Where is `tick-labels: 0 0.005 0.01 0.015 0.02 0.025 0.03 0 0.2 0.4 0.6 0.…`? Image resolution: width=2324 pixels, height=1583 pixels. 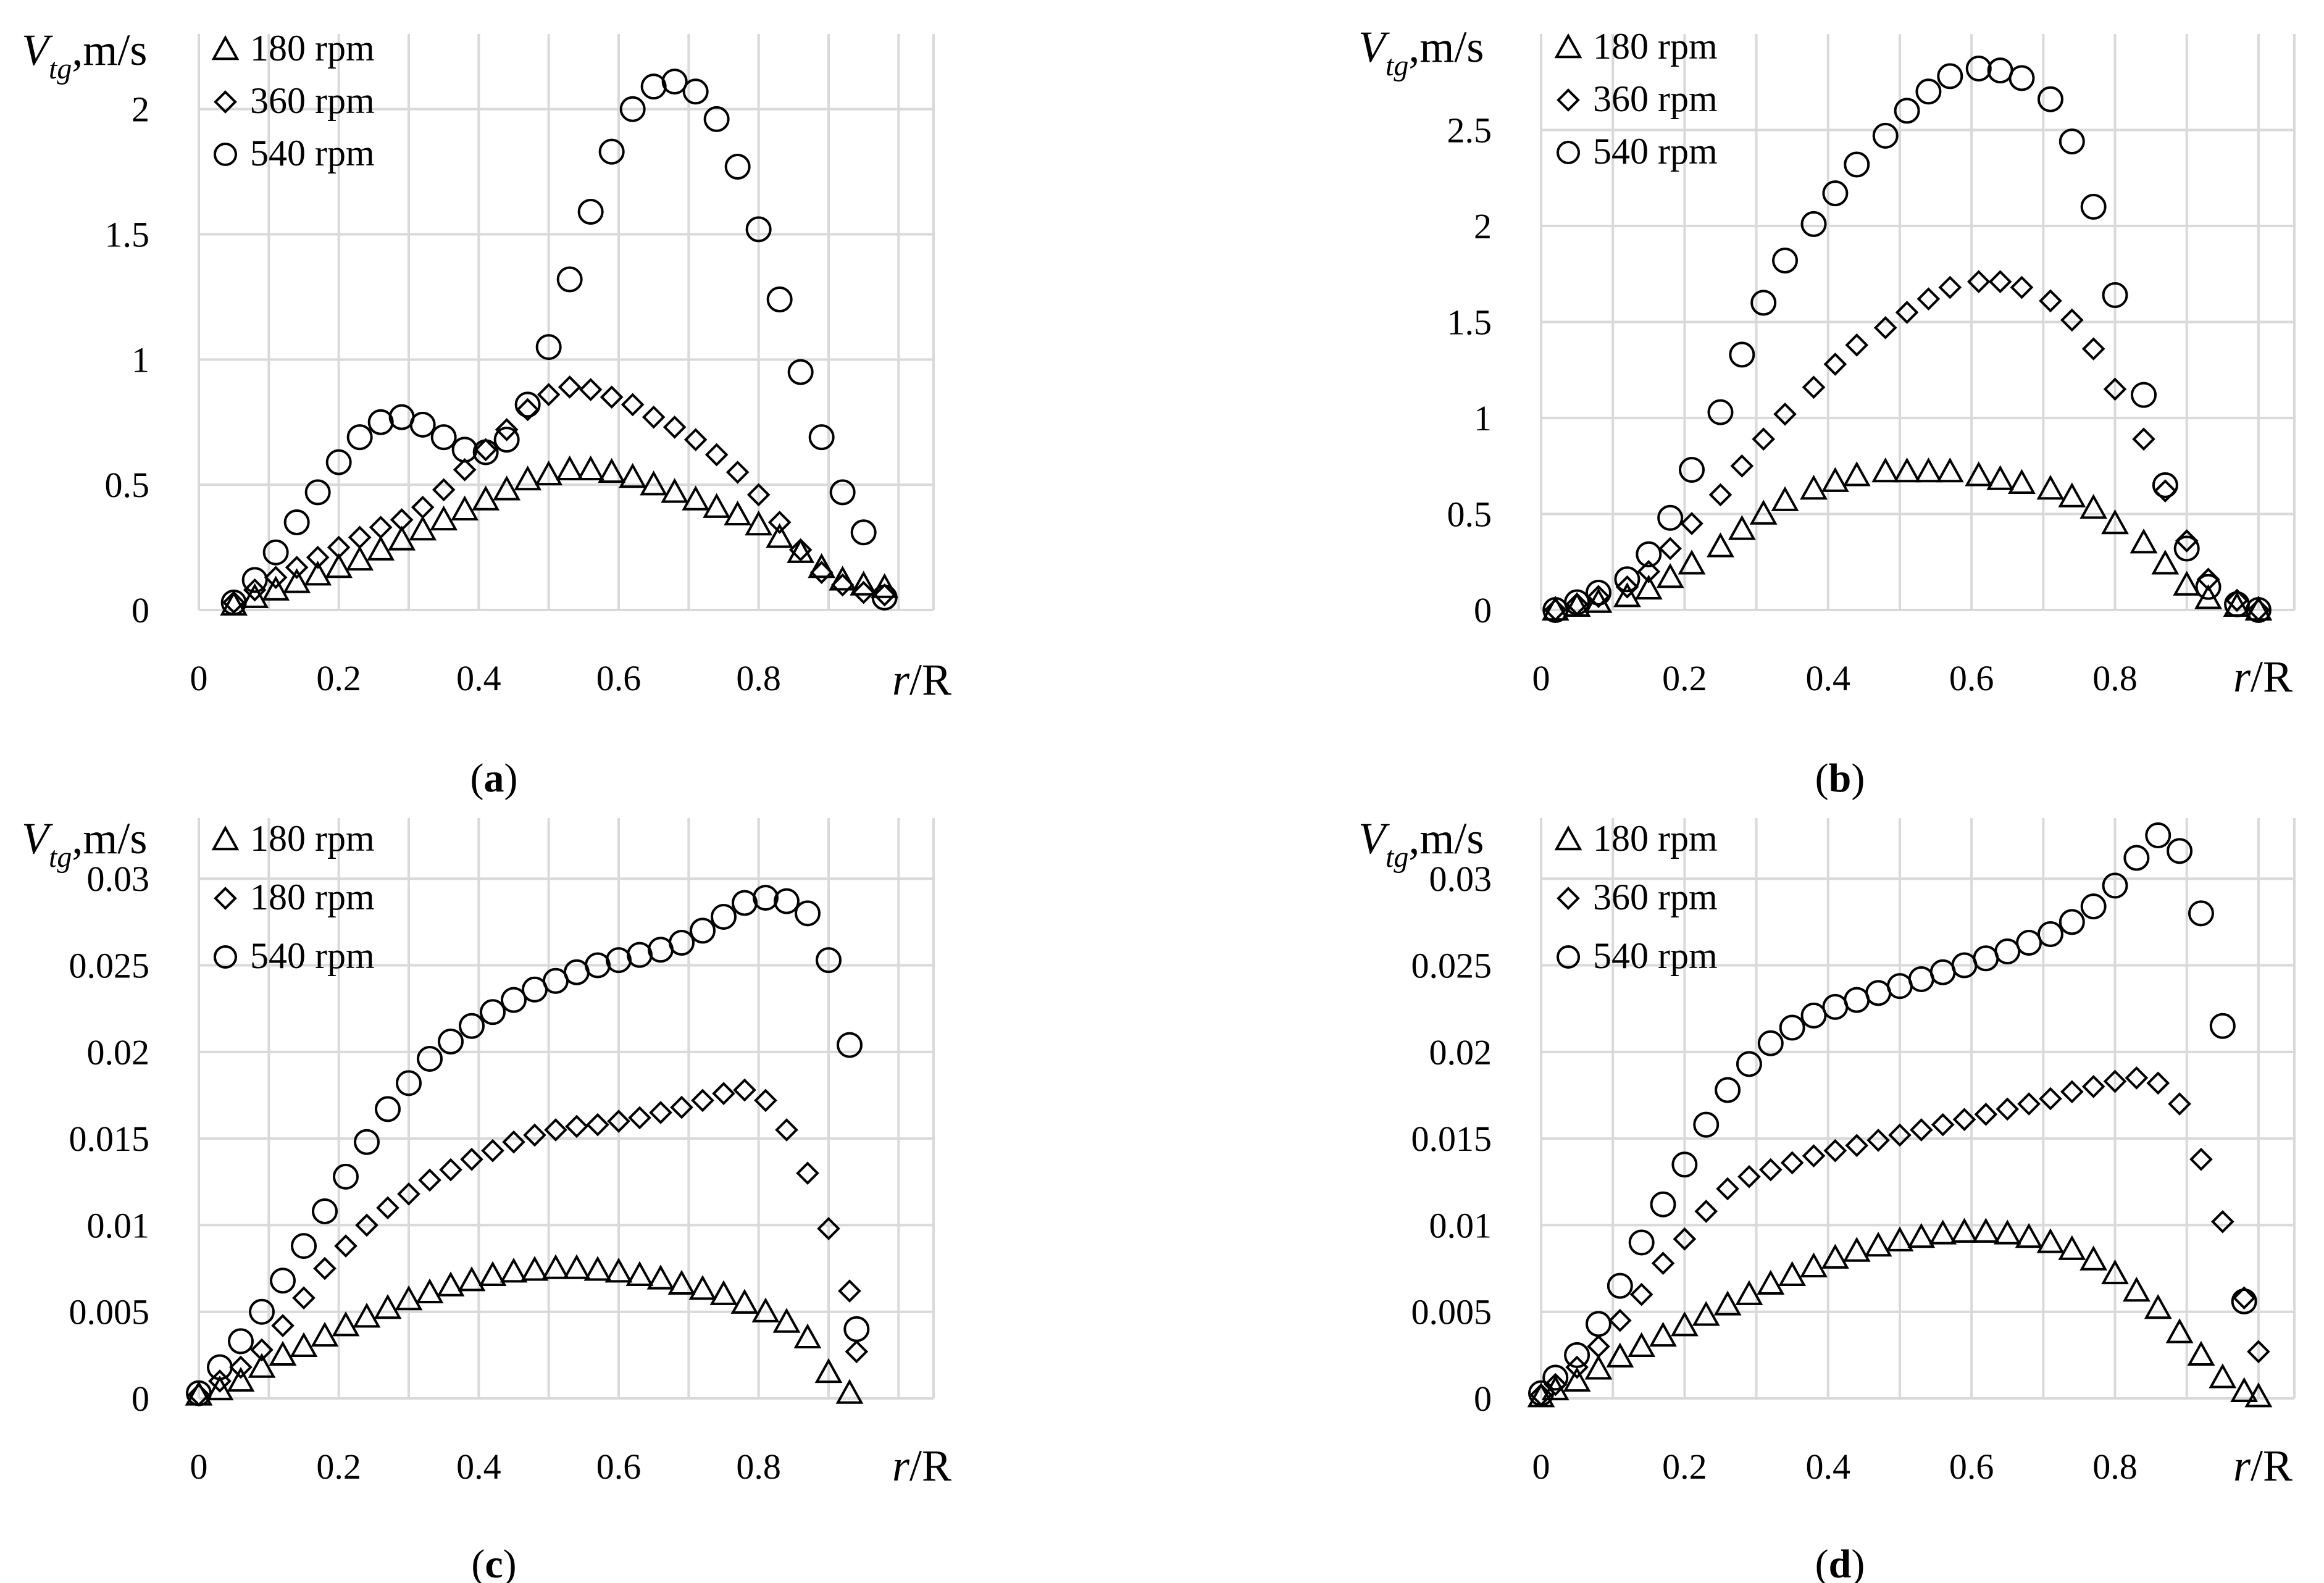 tick-labels: 0 0.005 0.01 0.015 0.02 0.025 0.03 0 0.2 0.4 0.6 0.… is located at coordinates (425, 1173).